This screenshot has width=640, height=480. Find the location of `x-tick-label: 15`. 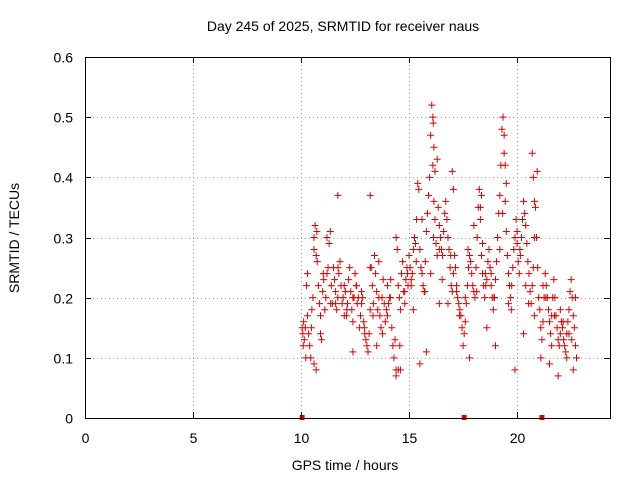

x-tick-label: 15 is located at coordinates (410, 438).